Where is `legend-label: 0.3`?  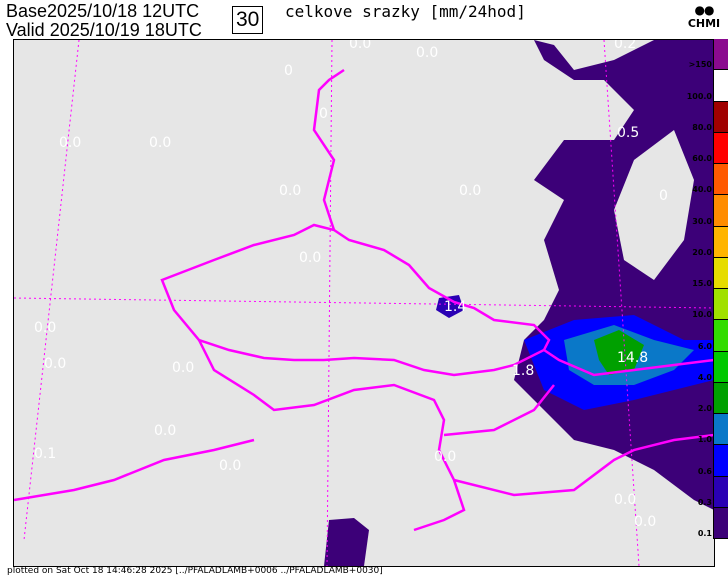
legend-label: 0.3 is located at coordinates (704, 502).